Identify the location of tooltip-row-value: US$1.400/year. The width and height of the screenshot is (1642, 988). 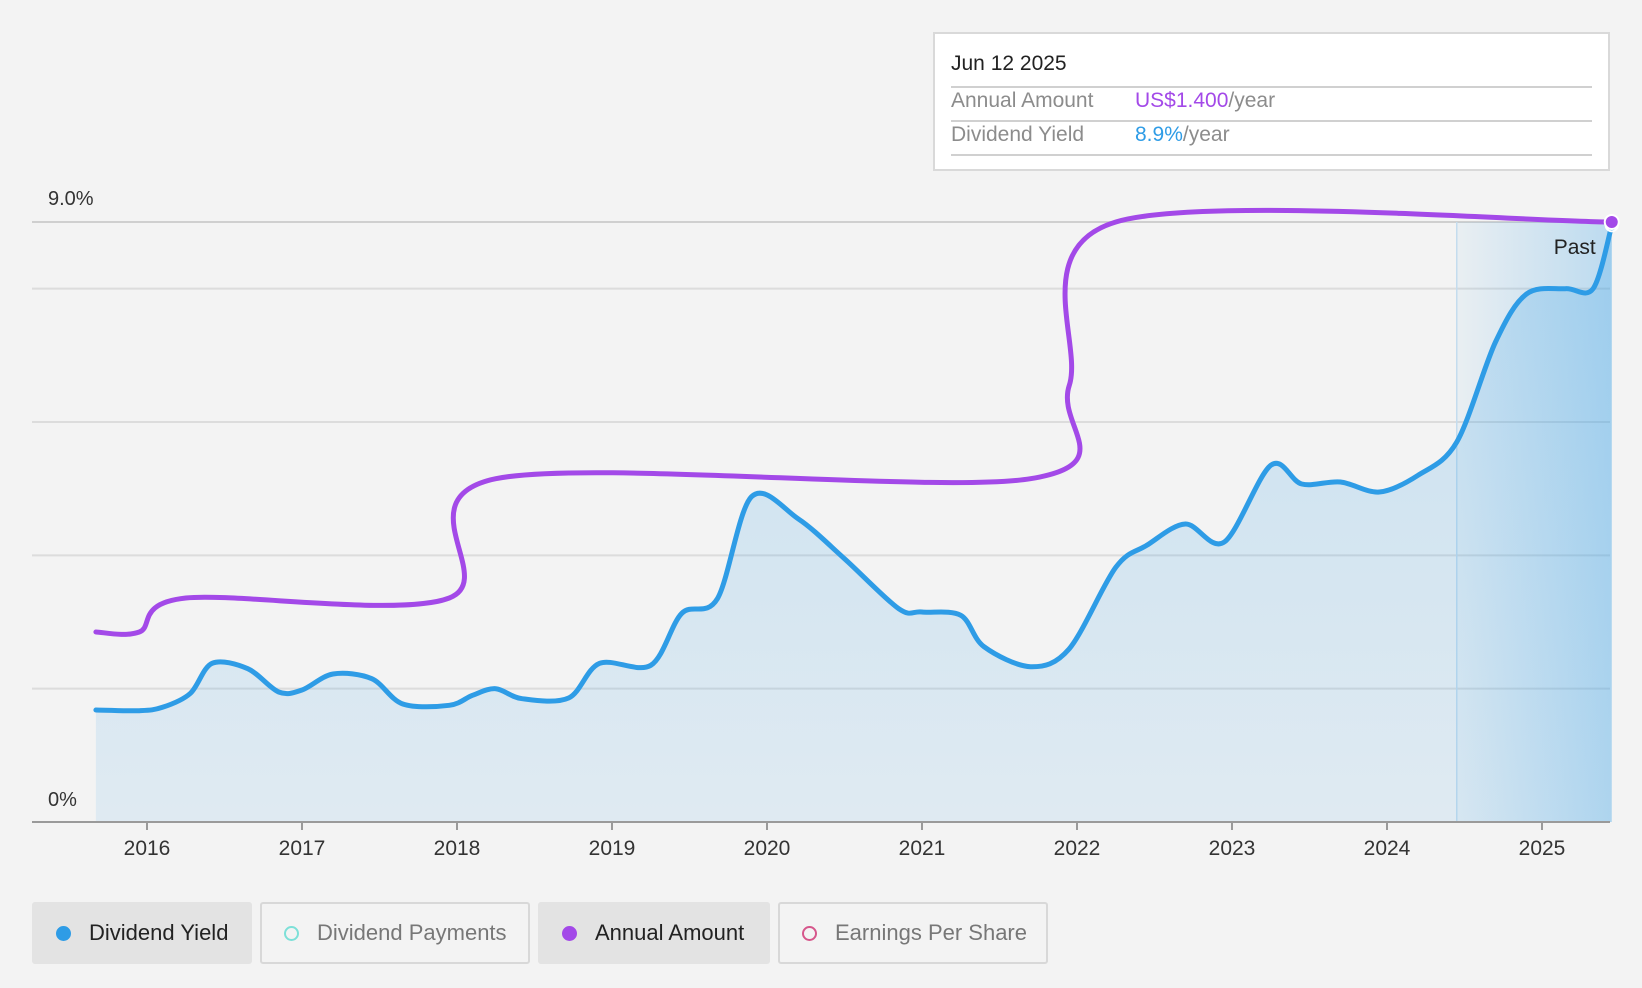
(1205, 101).